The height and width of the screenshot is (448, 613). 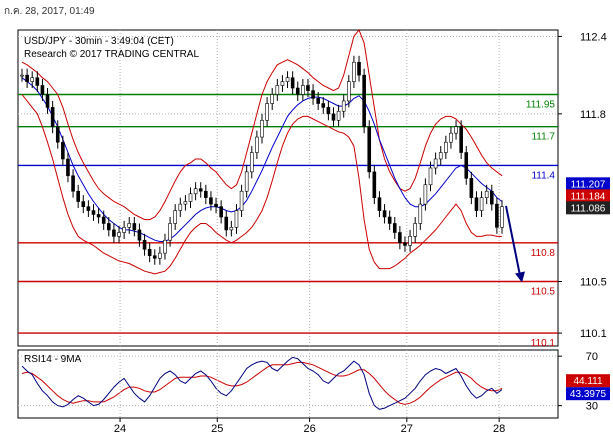 I want to click on price-tag, so click(x=588, y=208).